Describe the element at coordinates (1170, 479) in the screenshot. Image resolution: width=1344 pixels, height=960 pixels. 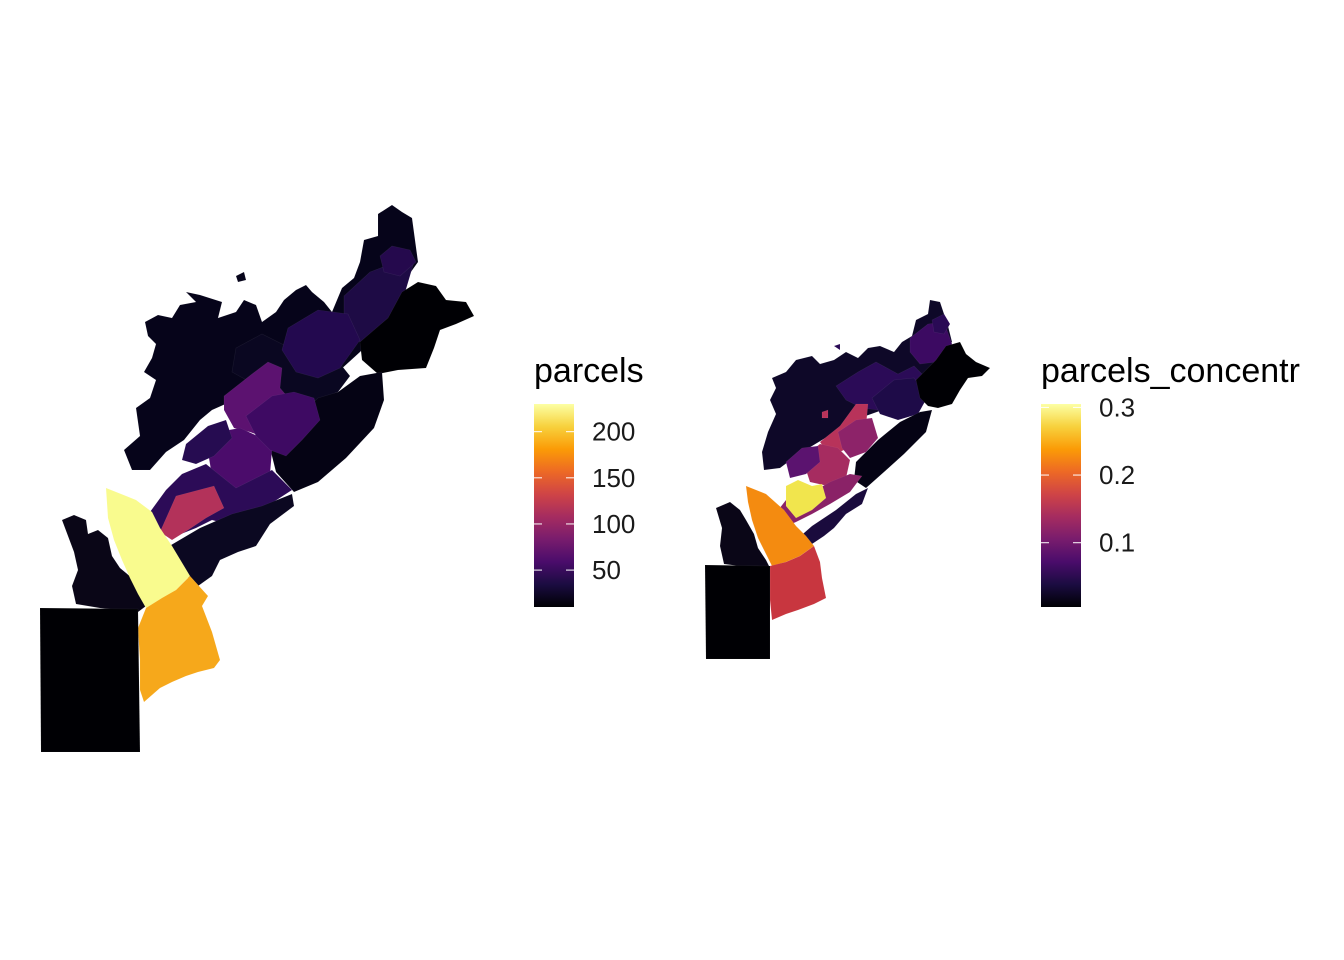
I see `right-legend: parcels_concentr 0.3 0.2 0.1` at that location.